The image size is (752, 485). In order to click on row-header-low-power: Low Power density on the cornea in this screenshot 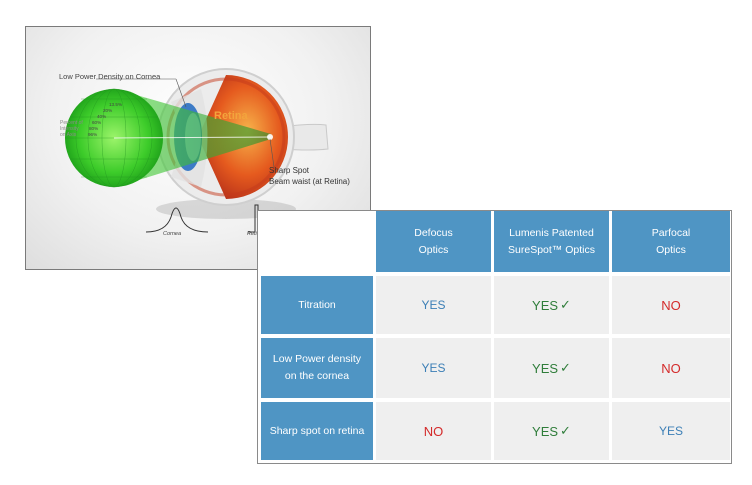, I will do `click(317, 368)`.